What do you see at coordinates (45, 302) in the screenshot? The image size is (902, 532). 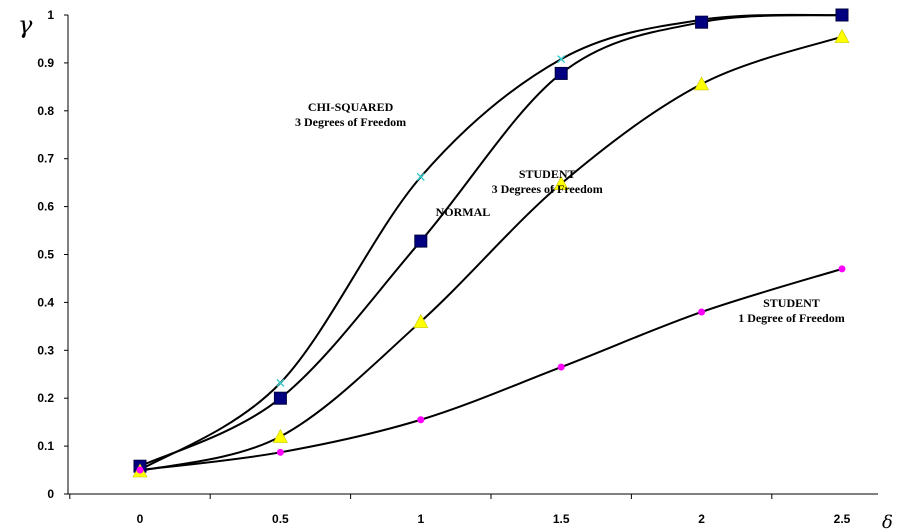 I see `y-tick-label: 0.4` at bounding box center [45, 302].